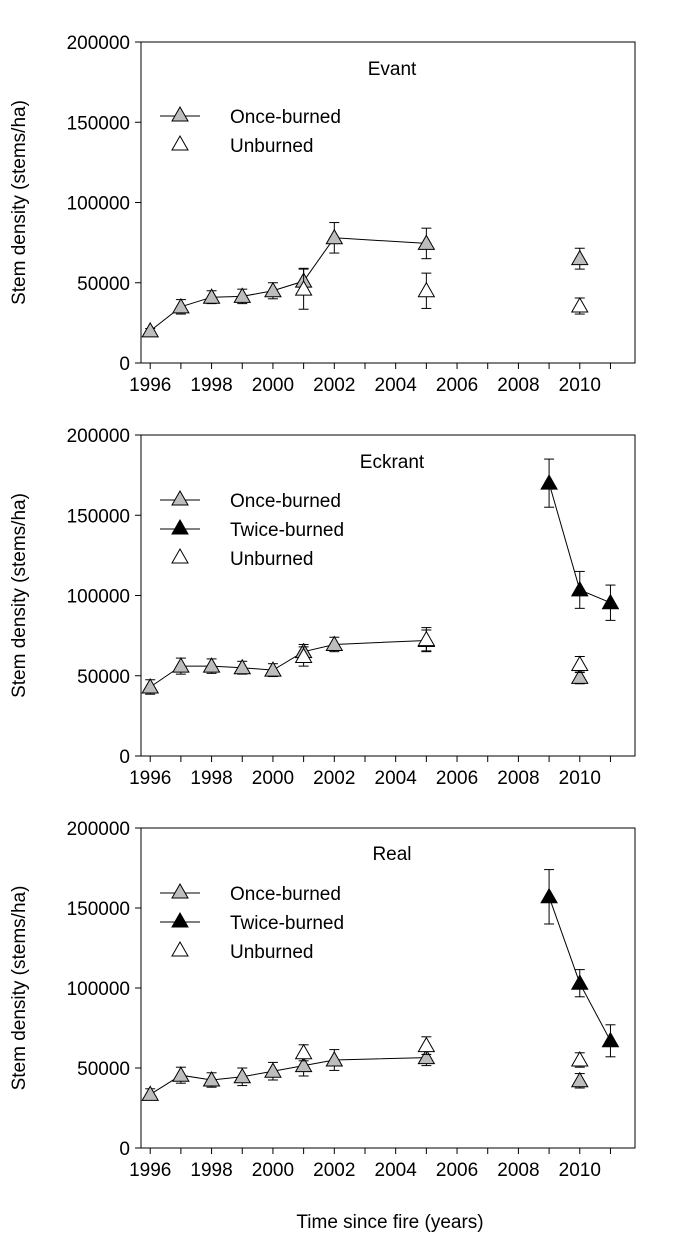 The width and height of the screenshot is (675, 1245). I want to click on panel-title: Eckrant, so click(392, 462).